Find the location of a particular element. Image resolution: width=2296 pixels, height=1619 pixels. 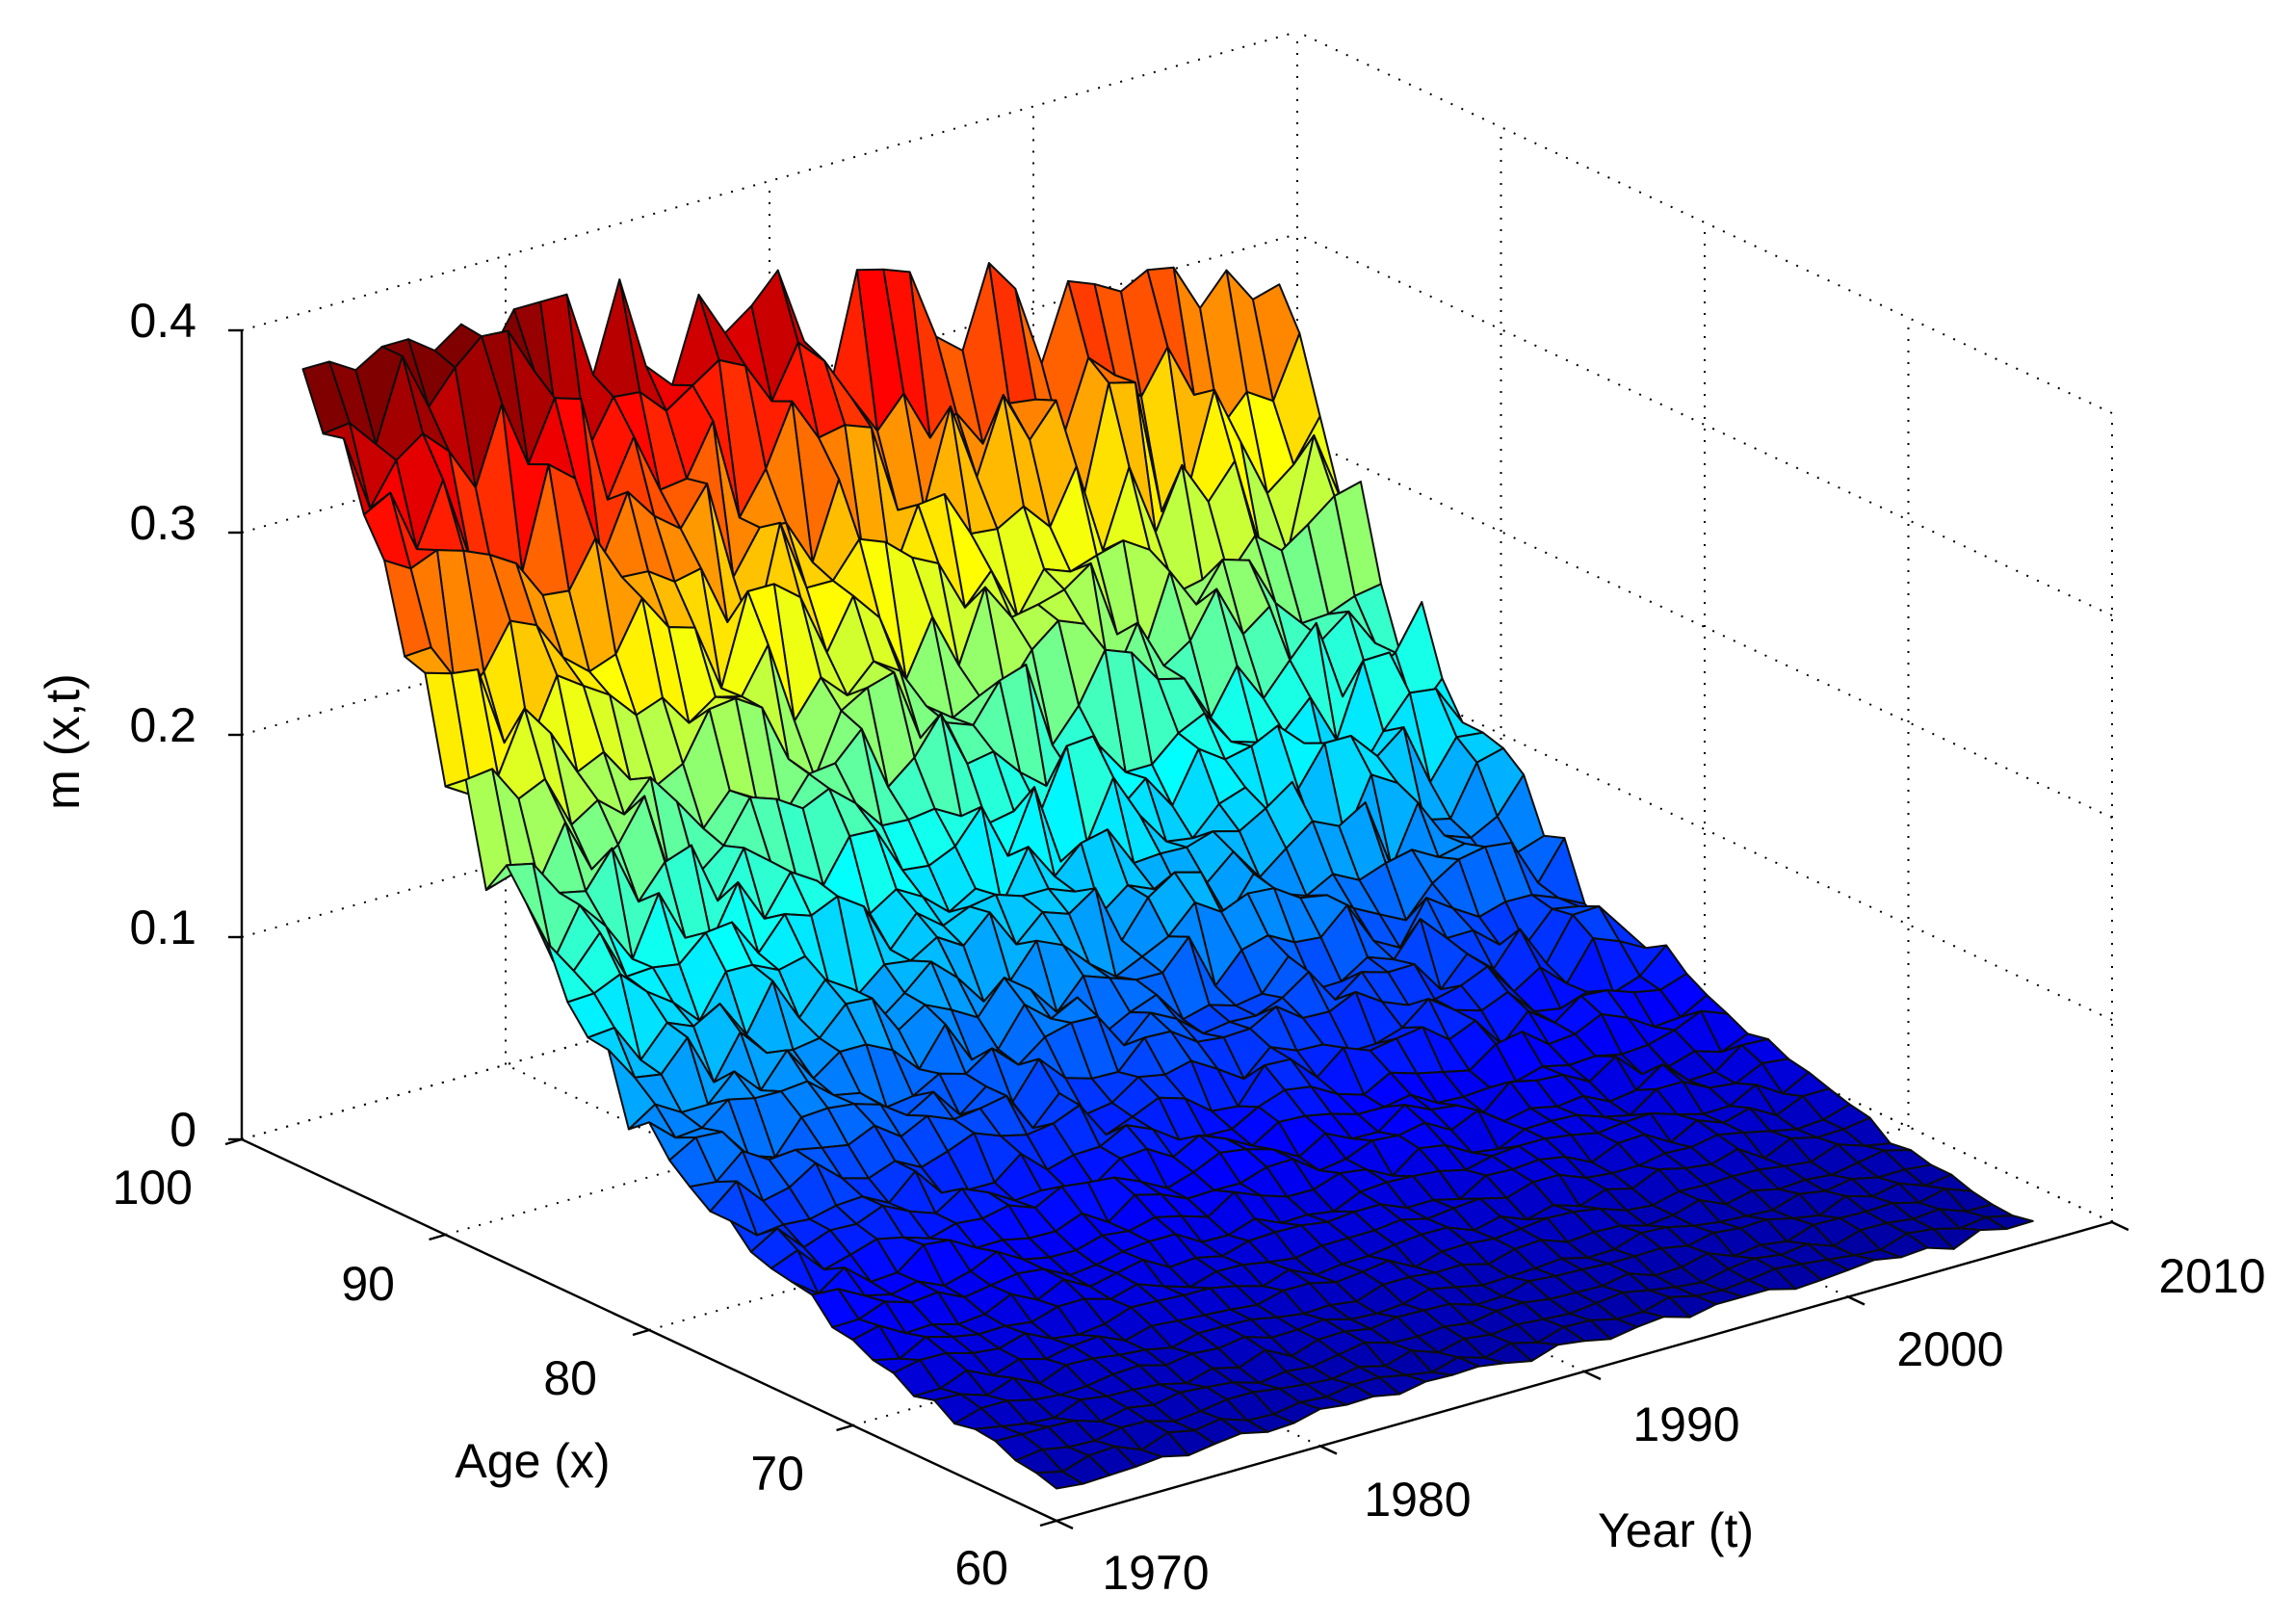

z-tick-label-0: 0 is located at coordinates (183, 1130).